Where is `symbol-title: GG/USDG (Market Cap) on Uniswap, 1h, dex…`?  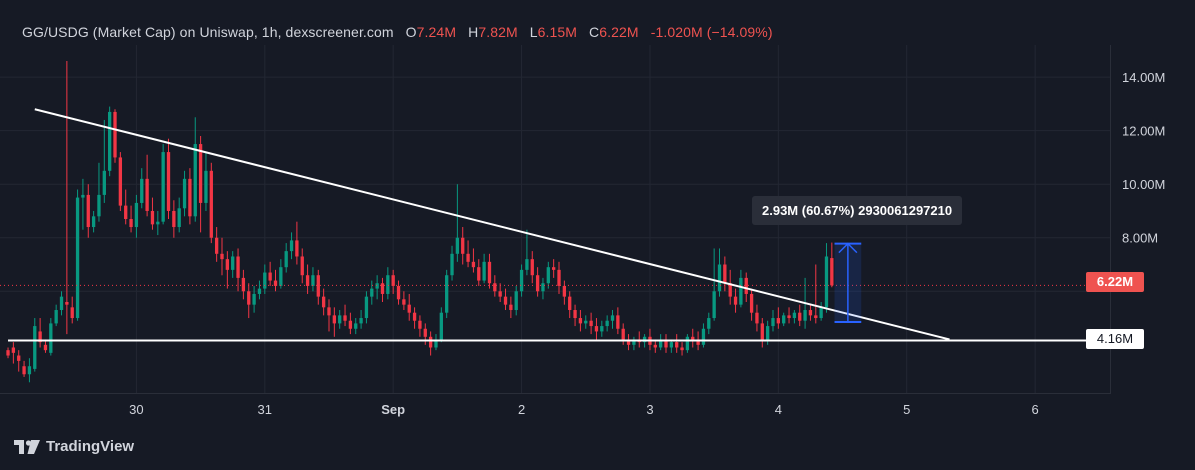 symbol-title: GG/USDG (Market Cap) on Uniswap, 1h, dex… is located at coordinates (208, 32).